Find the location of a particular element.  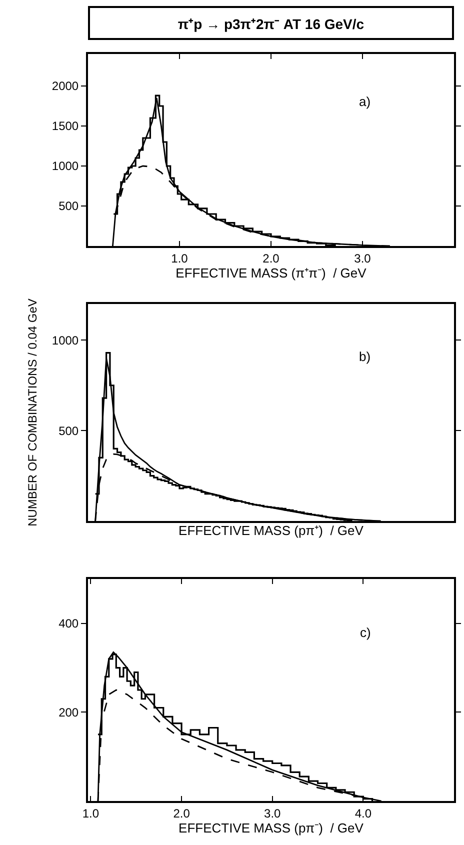

annotation: b) is located at coordinates (365, 356).